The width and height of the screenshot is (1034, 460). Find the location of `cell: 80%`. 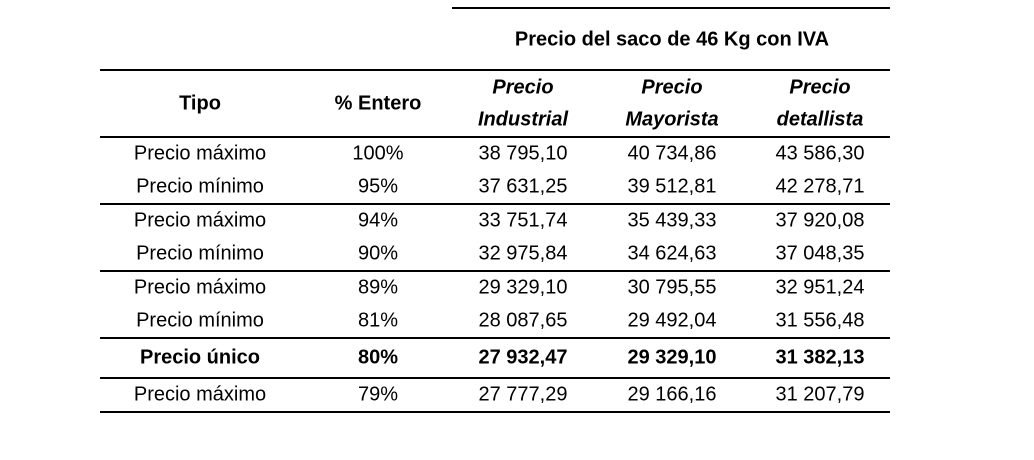

cell: 80% is located at coordinates (378, 357).